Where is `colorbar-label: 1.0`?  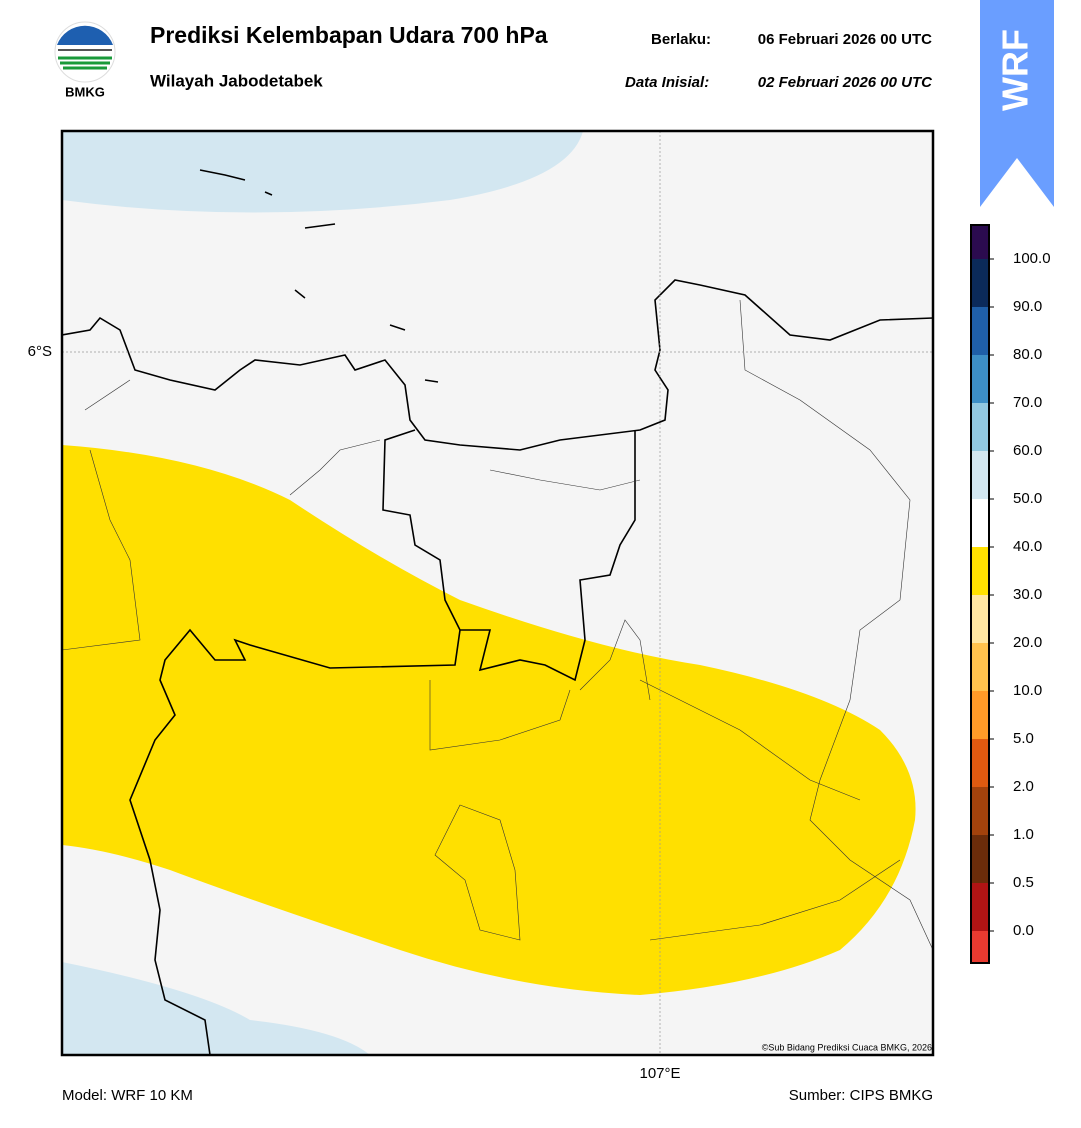
colorbar-label: 1.0 is located at coordinates (1023, 834).